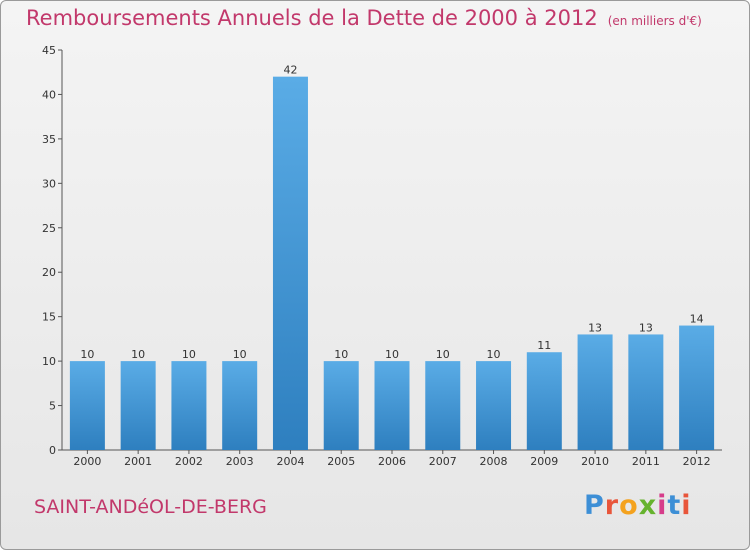  What do you see at coordinates (49, 272) in the screenshot?
I see `y-tick-label: 20` at bounding box center [49, 272].